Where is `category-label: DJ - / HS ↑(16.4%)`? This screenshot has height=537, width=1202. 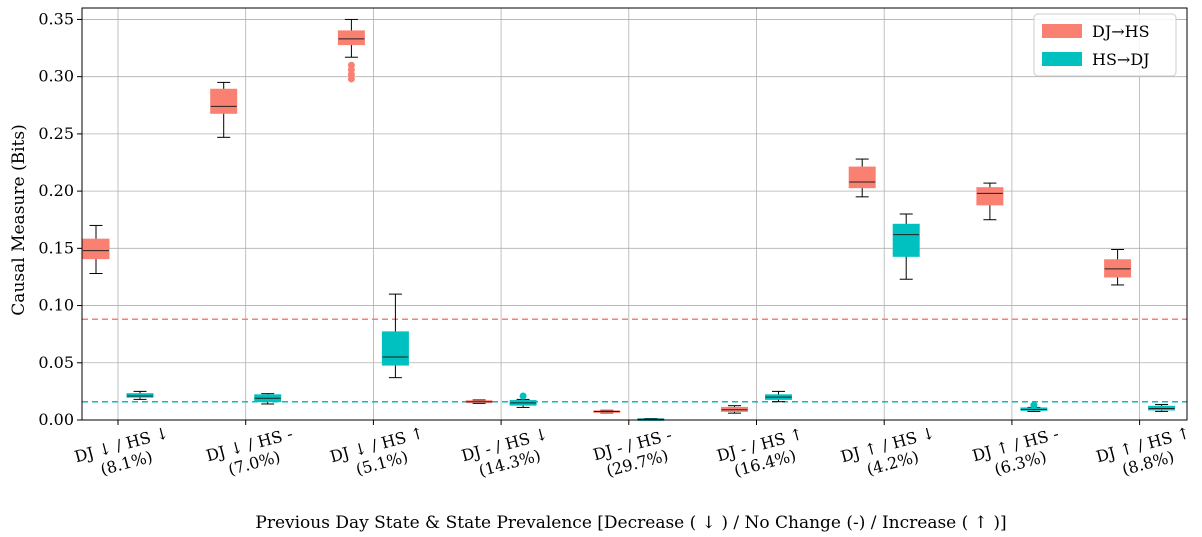
category-label: DJ - / HS ↑(16.4%) is located at coordinates (760, 452).